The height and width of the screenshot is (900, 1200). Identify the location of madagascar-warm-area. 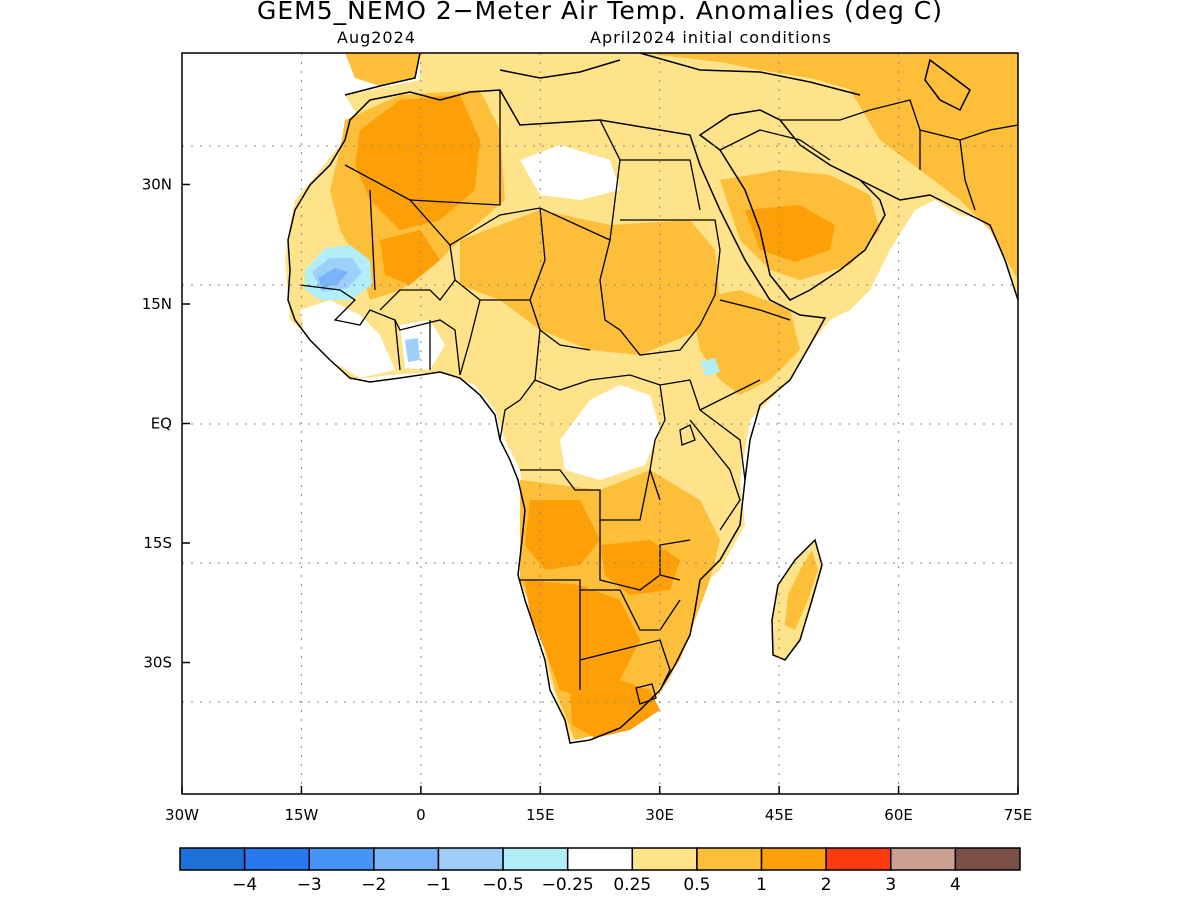
(801, 590).